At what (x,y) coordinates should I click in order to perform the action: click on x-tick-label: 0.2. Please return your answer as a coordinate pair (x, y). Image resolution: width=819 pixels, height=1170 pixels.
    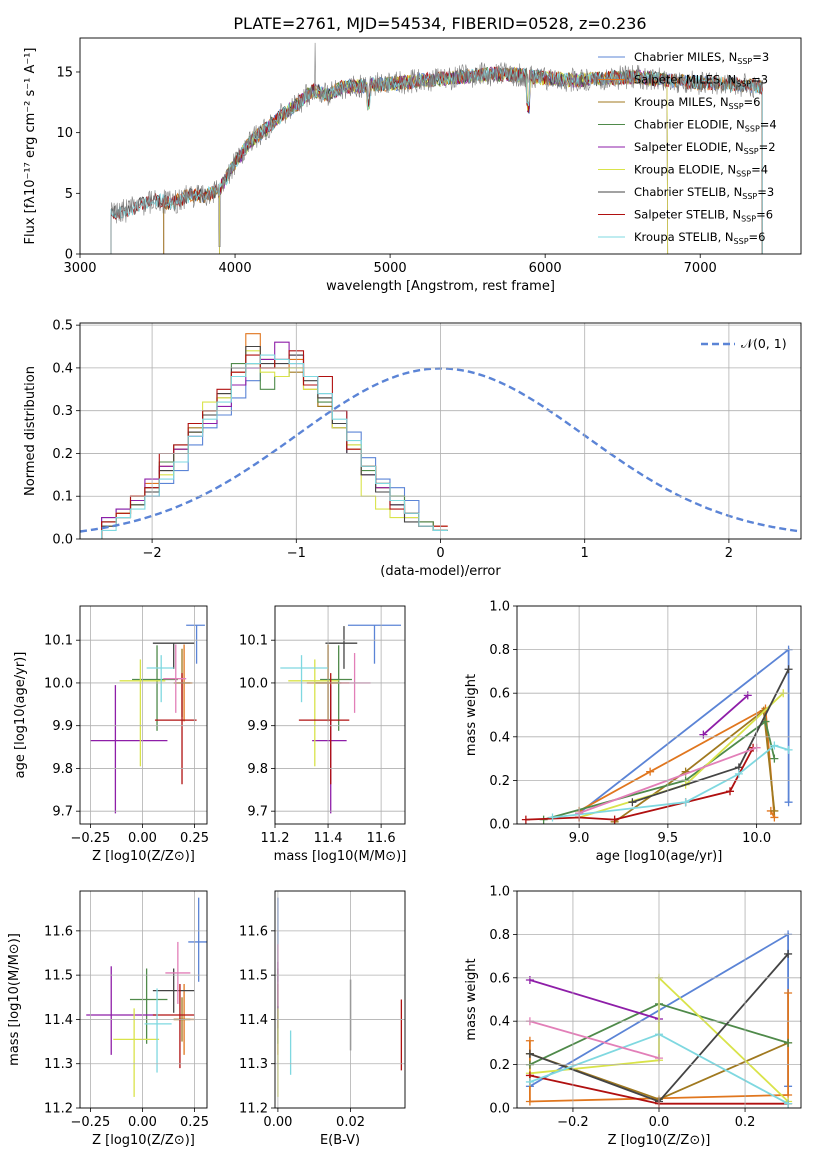
    Looking at the image, I should click on (745, 1122).